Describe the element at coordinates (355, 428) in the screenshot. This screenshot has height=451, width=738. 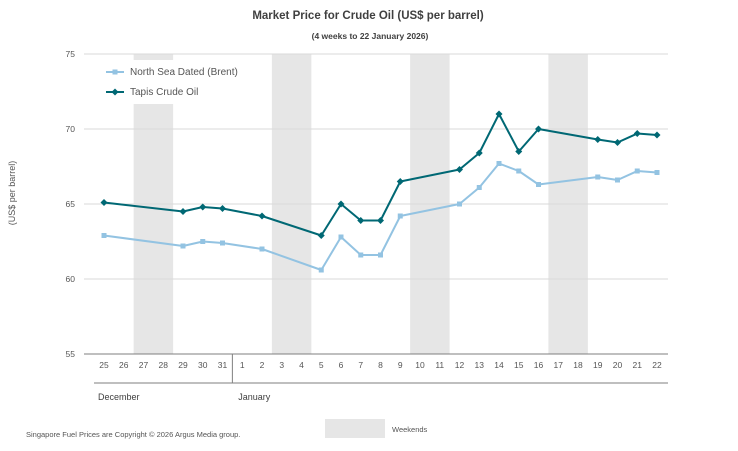
I see `weekend-legend-swatch` at that location.